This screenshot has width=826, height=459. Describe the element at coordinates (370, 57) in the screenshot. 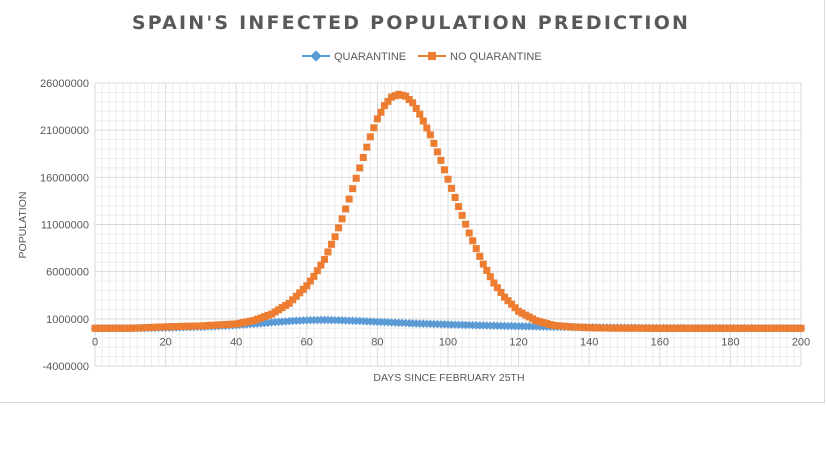

I see `legend-quarantine-label: QUARANTINE` at that location.